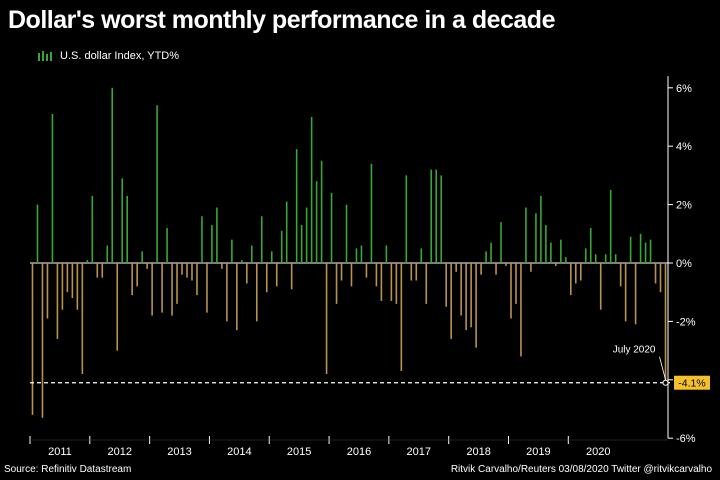  I want to click on year-label: 2014, so click(239, 452).